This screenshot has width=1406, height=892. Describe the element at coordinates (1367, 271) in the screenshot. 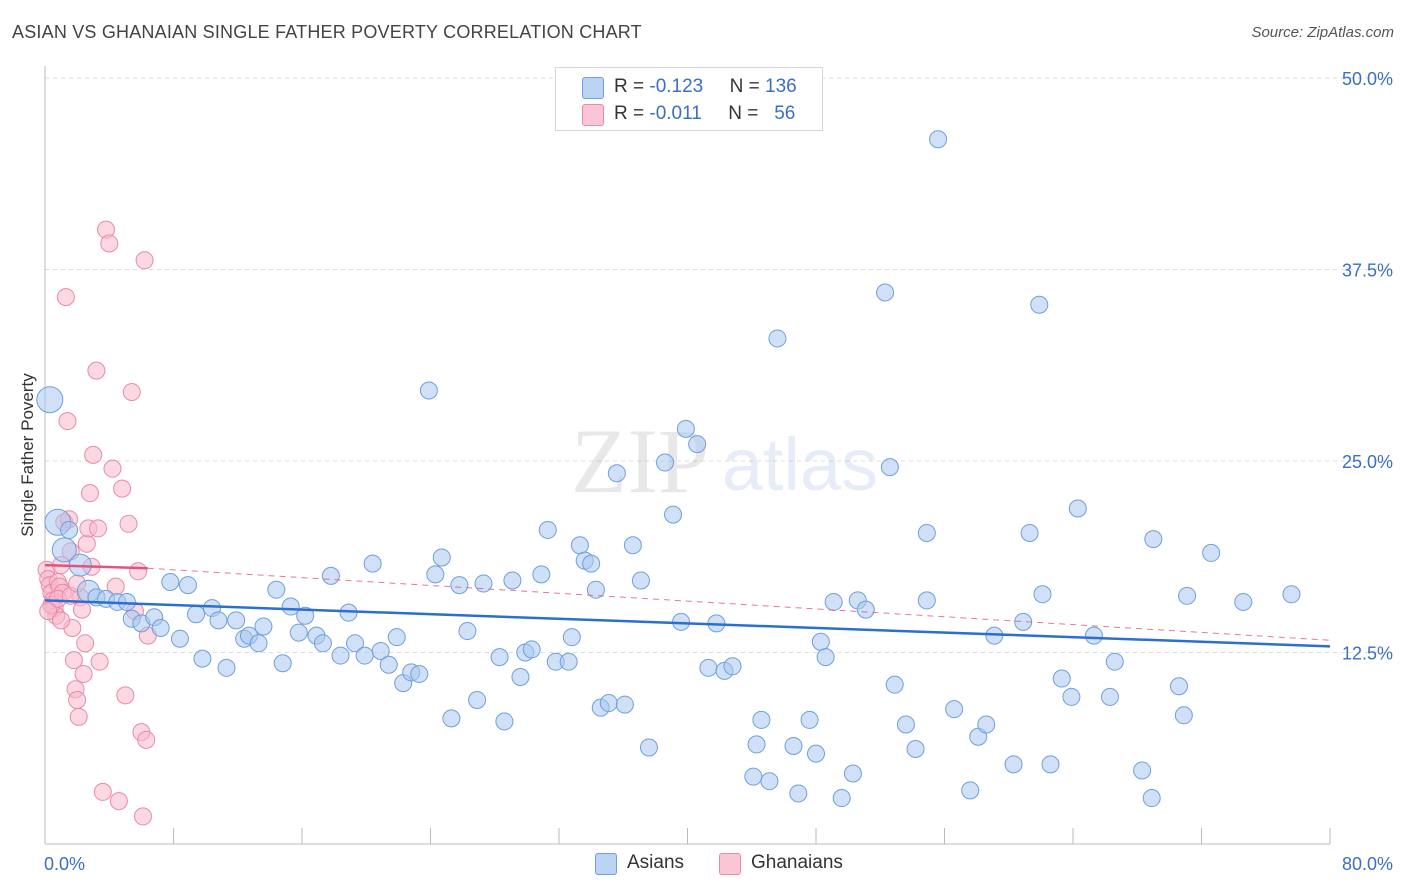

I see `y-tick-label: 37.5%` at that location.